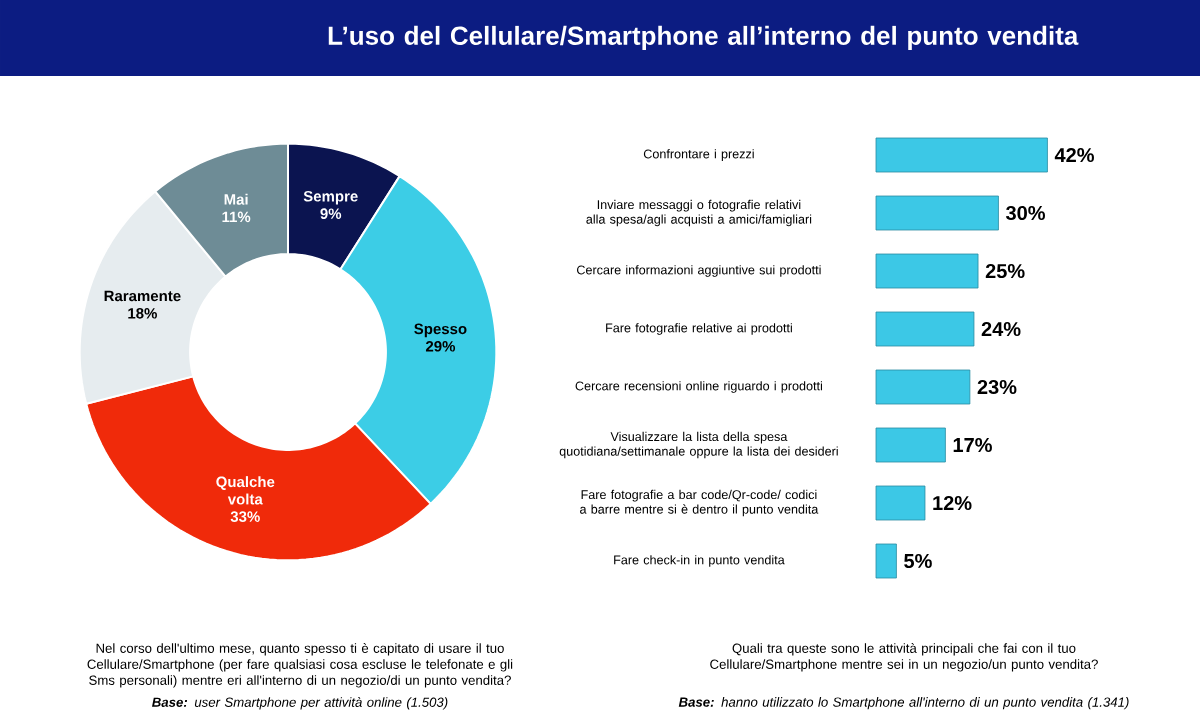 The width and height of the screenshot is (1200, 720). What do you see at coordinates (997, 387) in the screenshot?
I see `data-label: 23%` at bounding box center [997, 387].